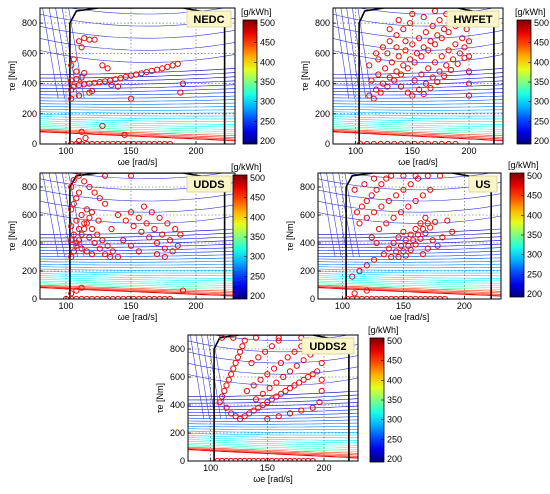 This screenshot has height=494, width=550. I want to click on plot-frame, so click(409, 236).